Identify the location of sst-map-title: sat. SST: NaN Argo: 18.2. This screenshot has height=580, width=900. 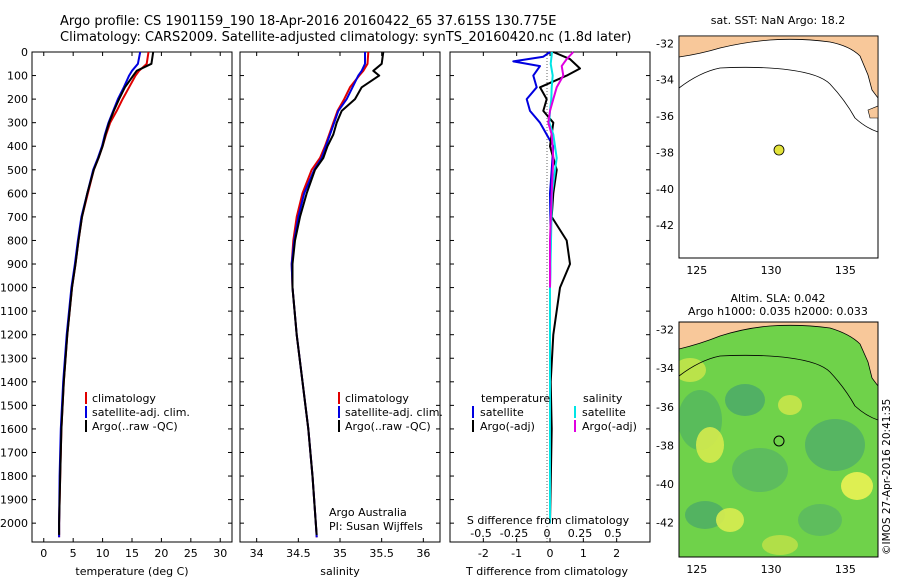
(778, 20).